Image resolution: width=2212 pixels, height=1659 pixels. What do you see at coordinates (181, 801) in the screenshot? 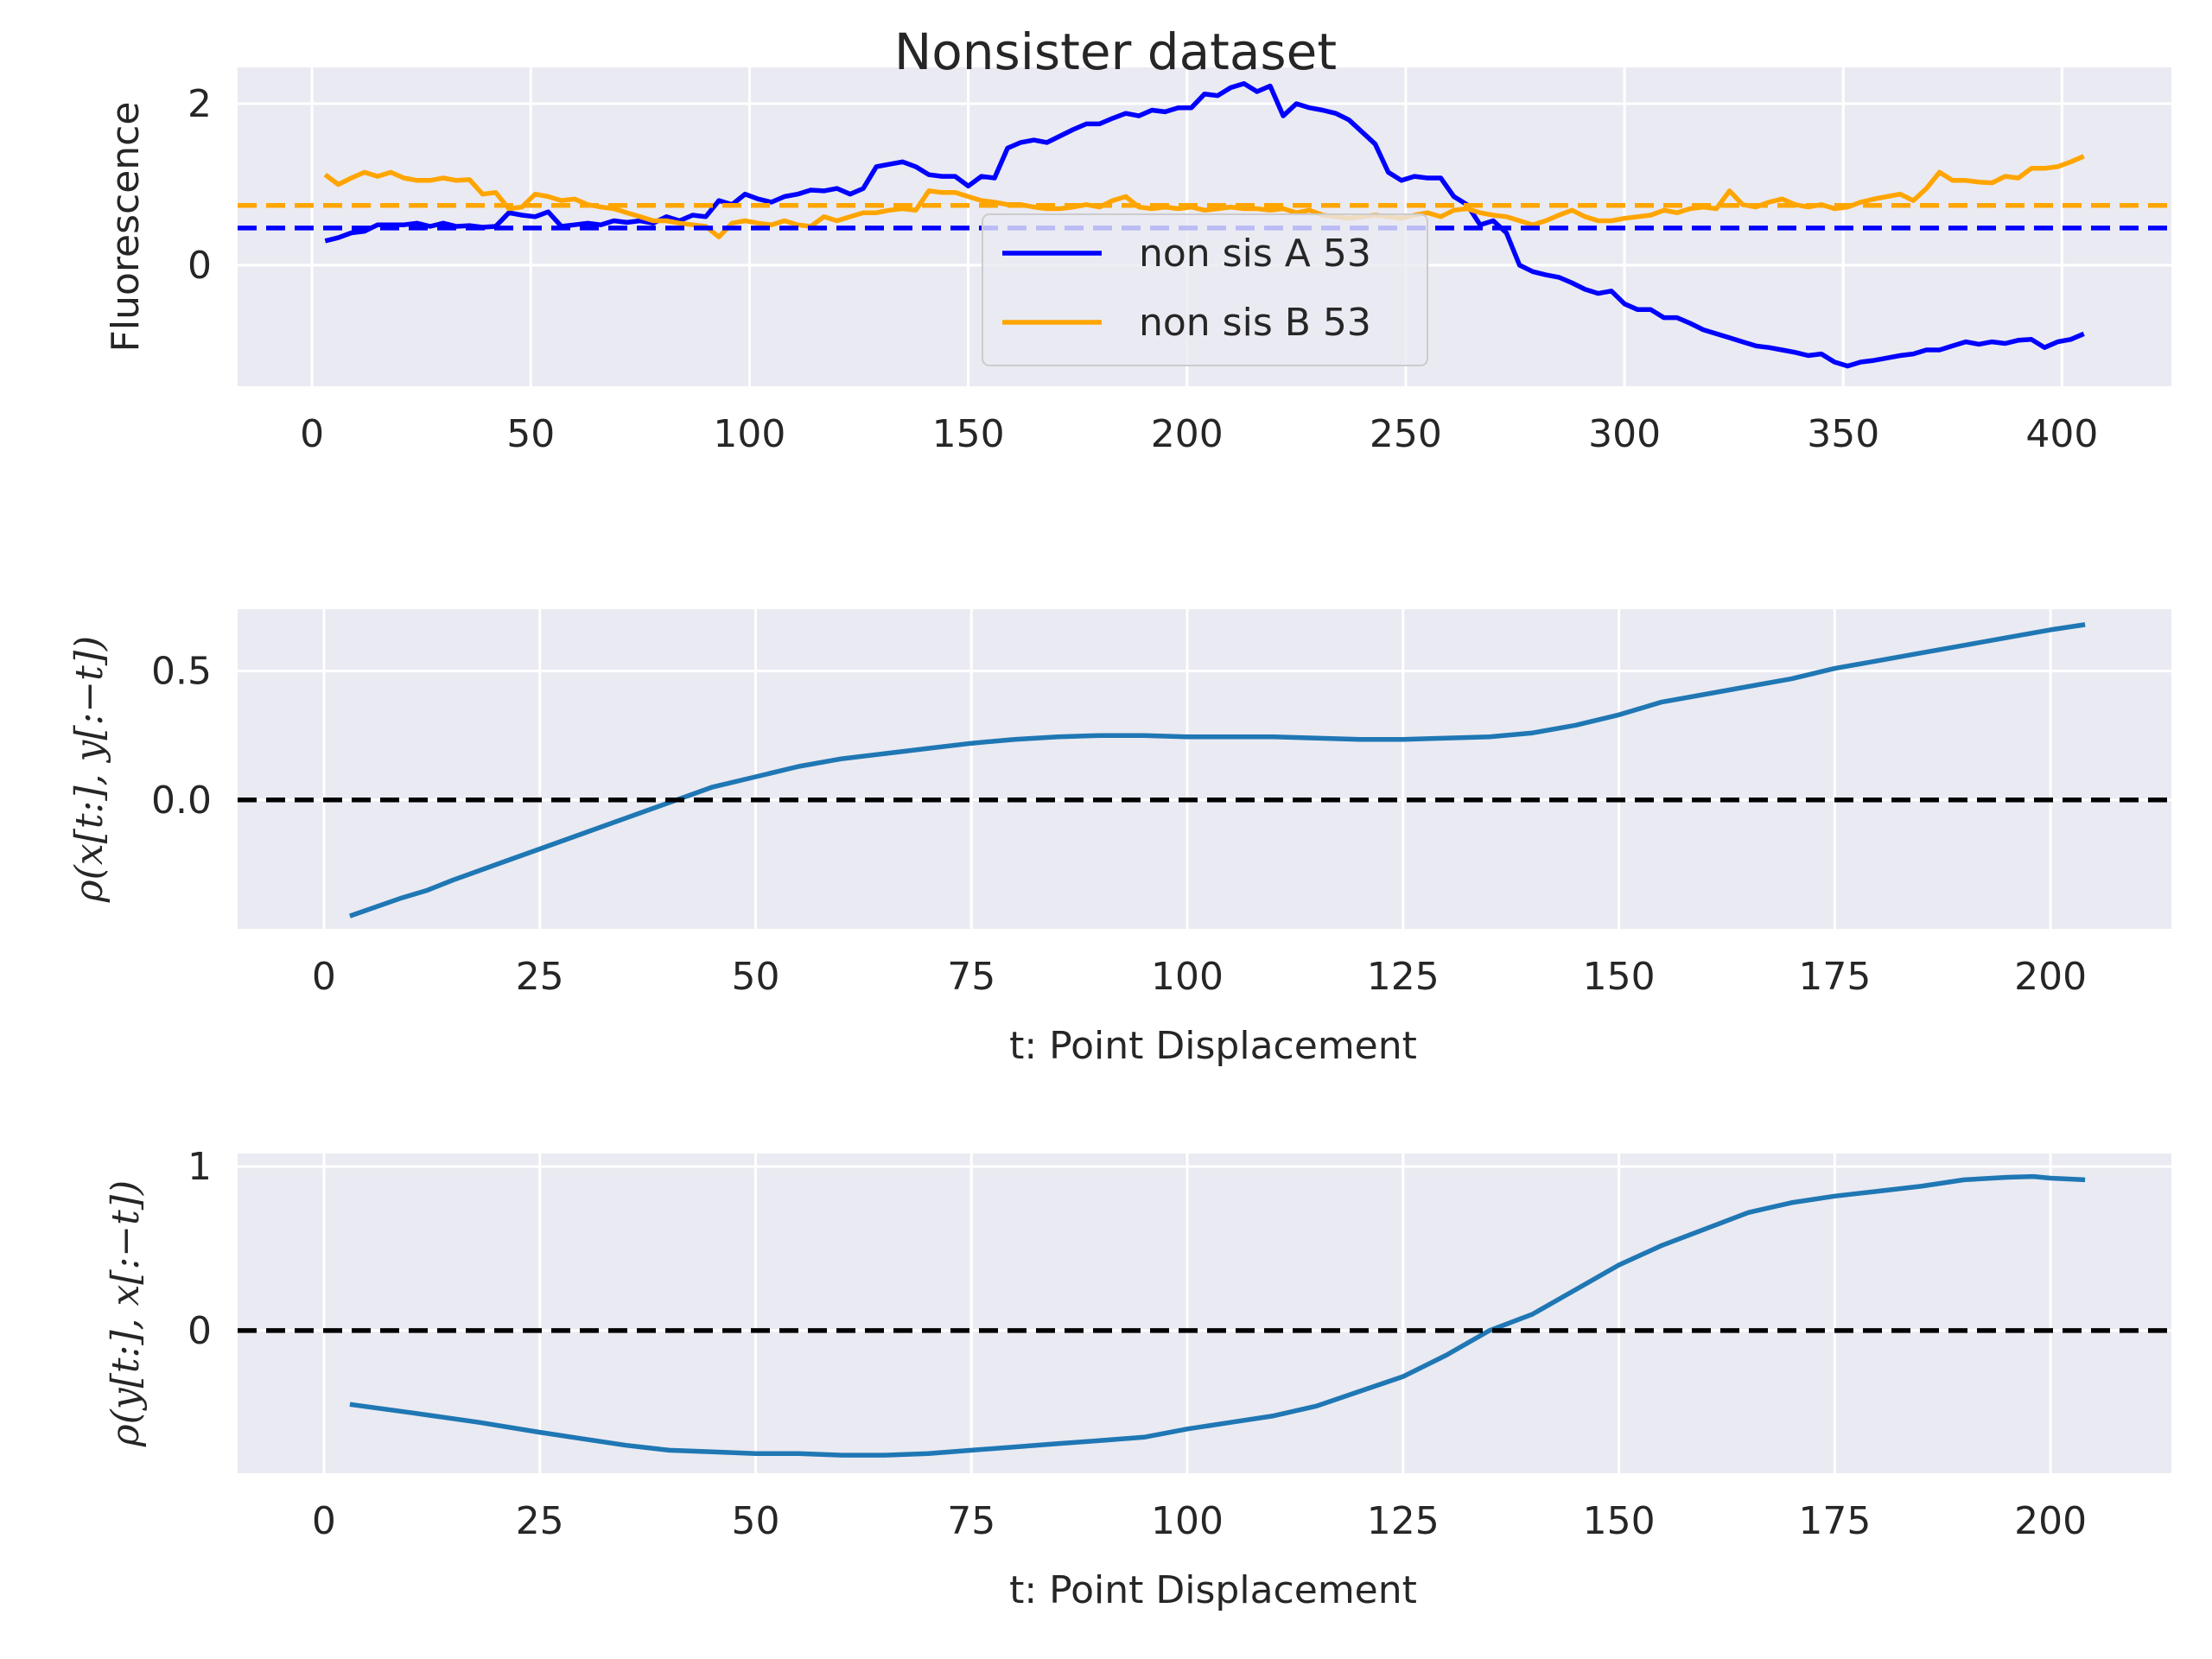
I see `y-tick-label: 0.0` at bounding box center [181, 801].